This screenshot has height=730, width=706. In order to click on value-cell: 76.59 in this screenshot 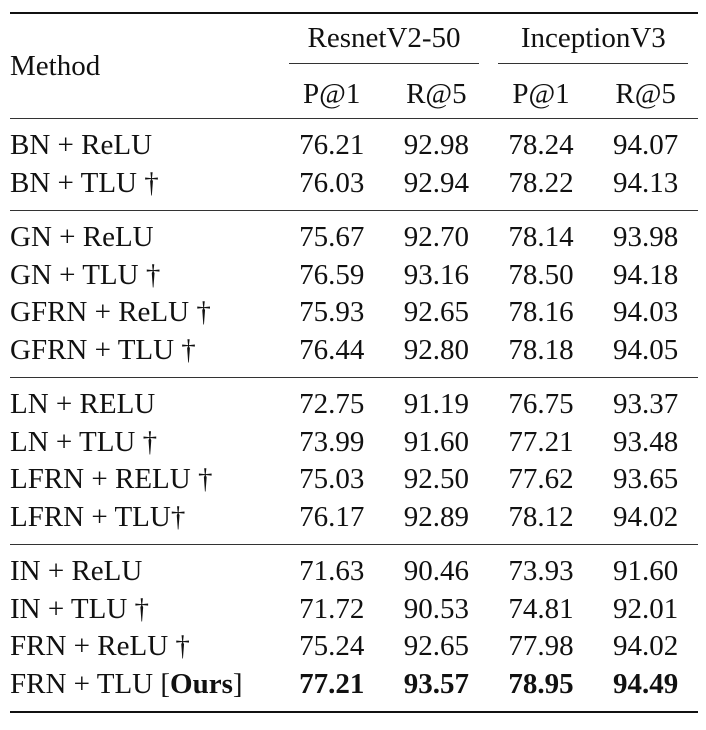, I will do `click(332, 274)`.